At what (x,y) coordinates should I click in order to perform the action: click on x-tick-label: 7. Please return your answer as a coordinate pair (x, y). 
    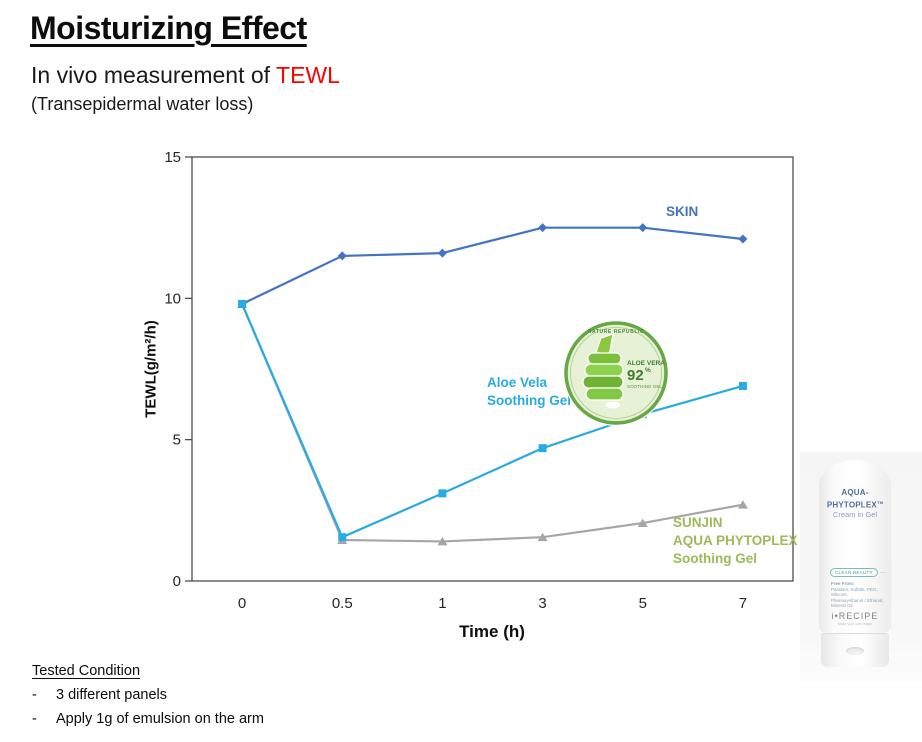
    Looking at the image, I should click on (743, 603).